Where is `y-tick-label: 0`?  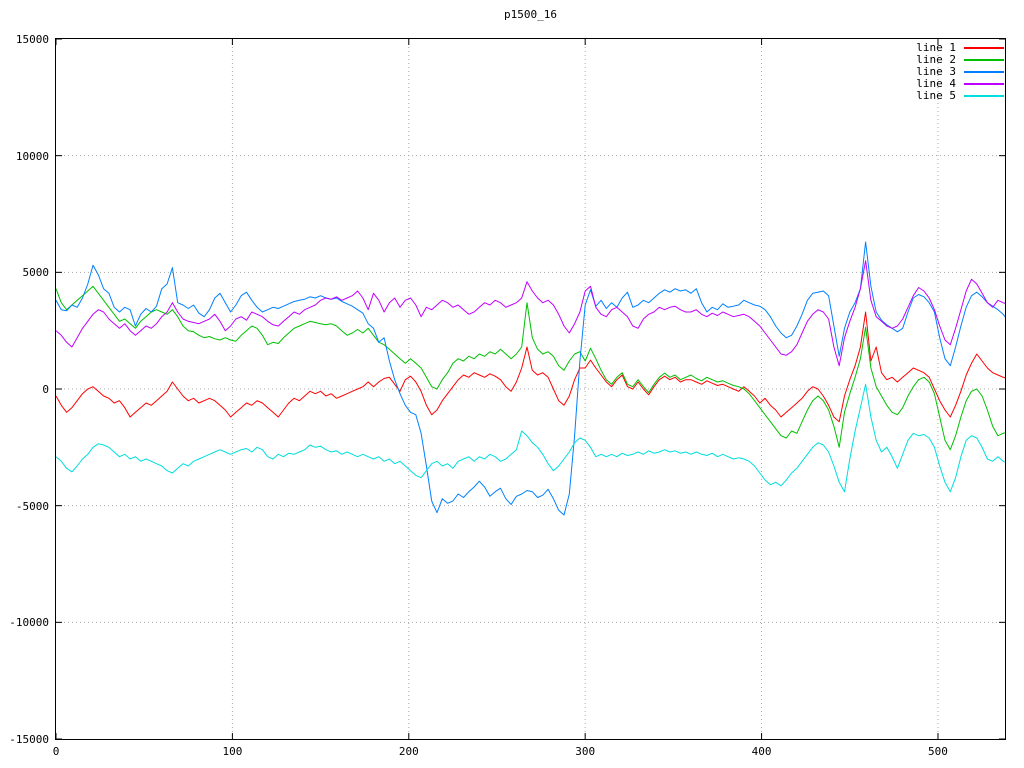
y-tick-label: 0 is located at coordinates (45, 389).